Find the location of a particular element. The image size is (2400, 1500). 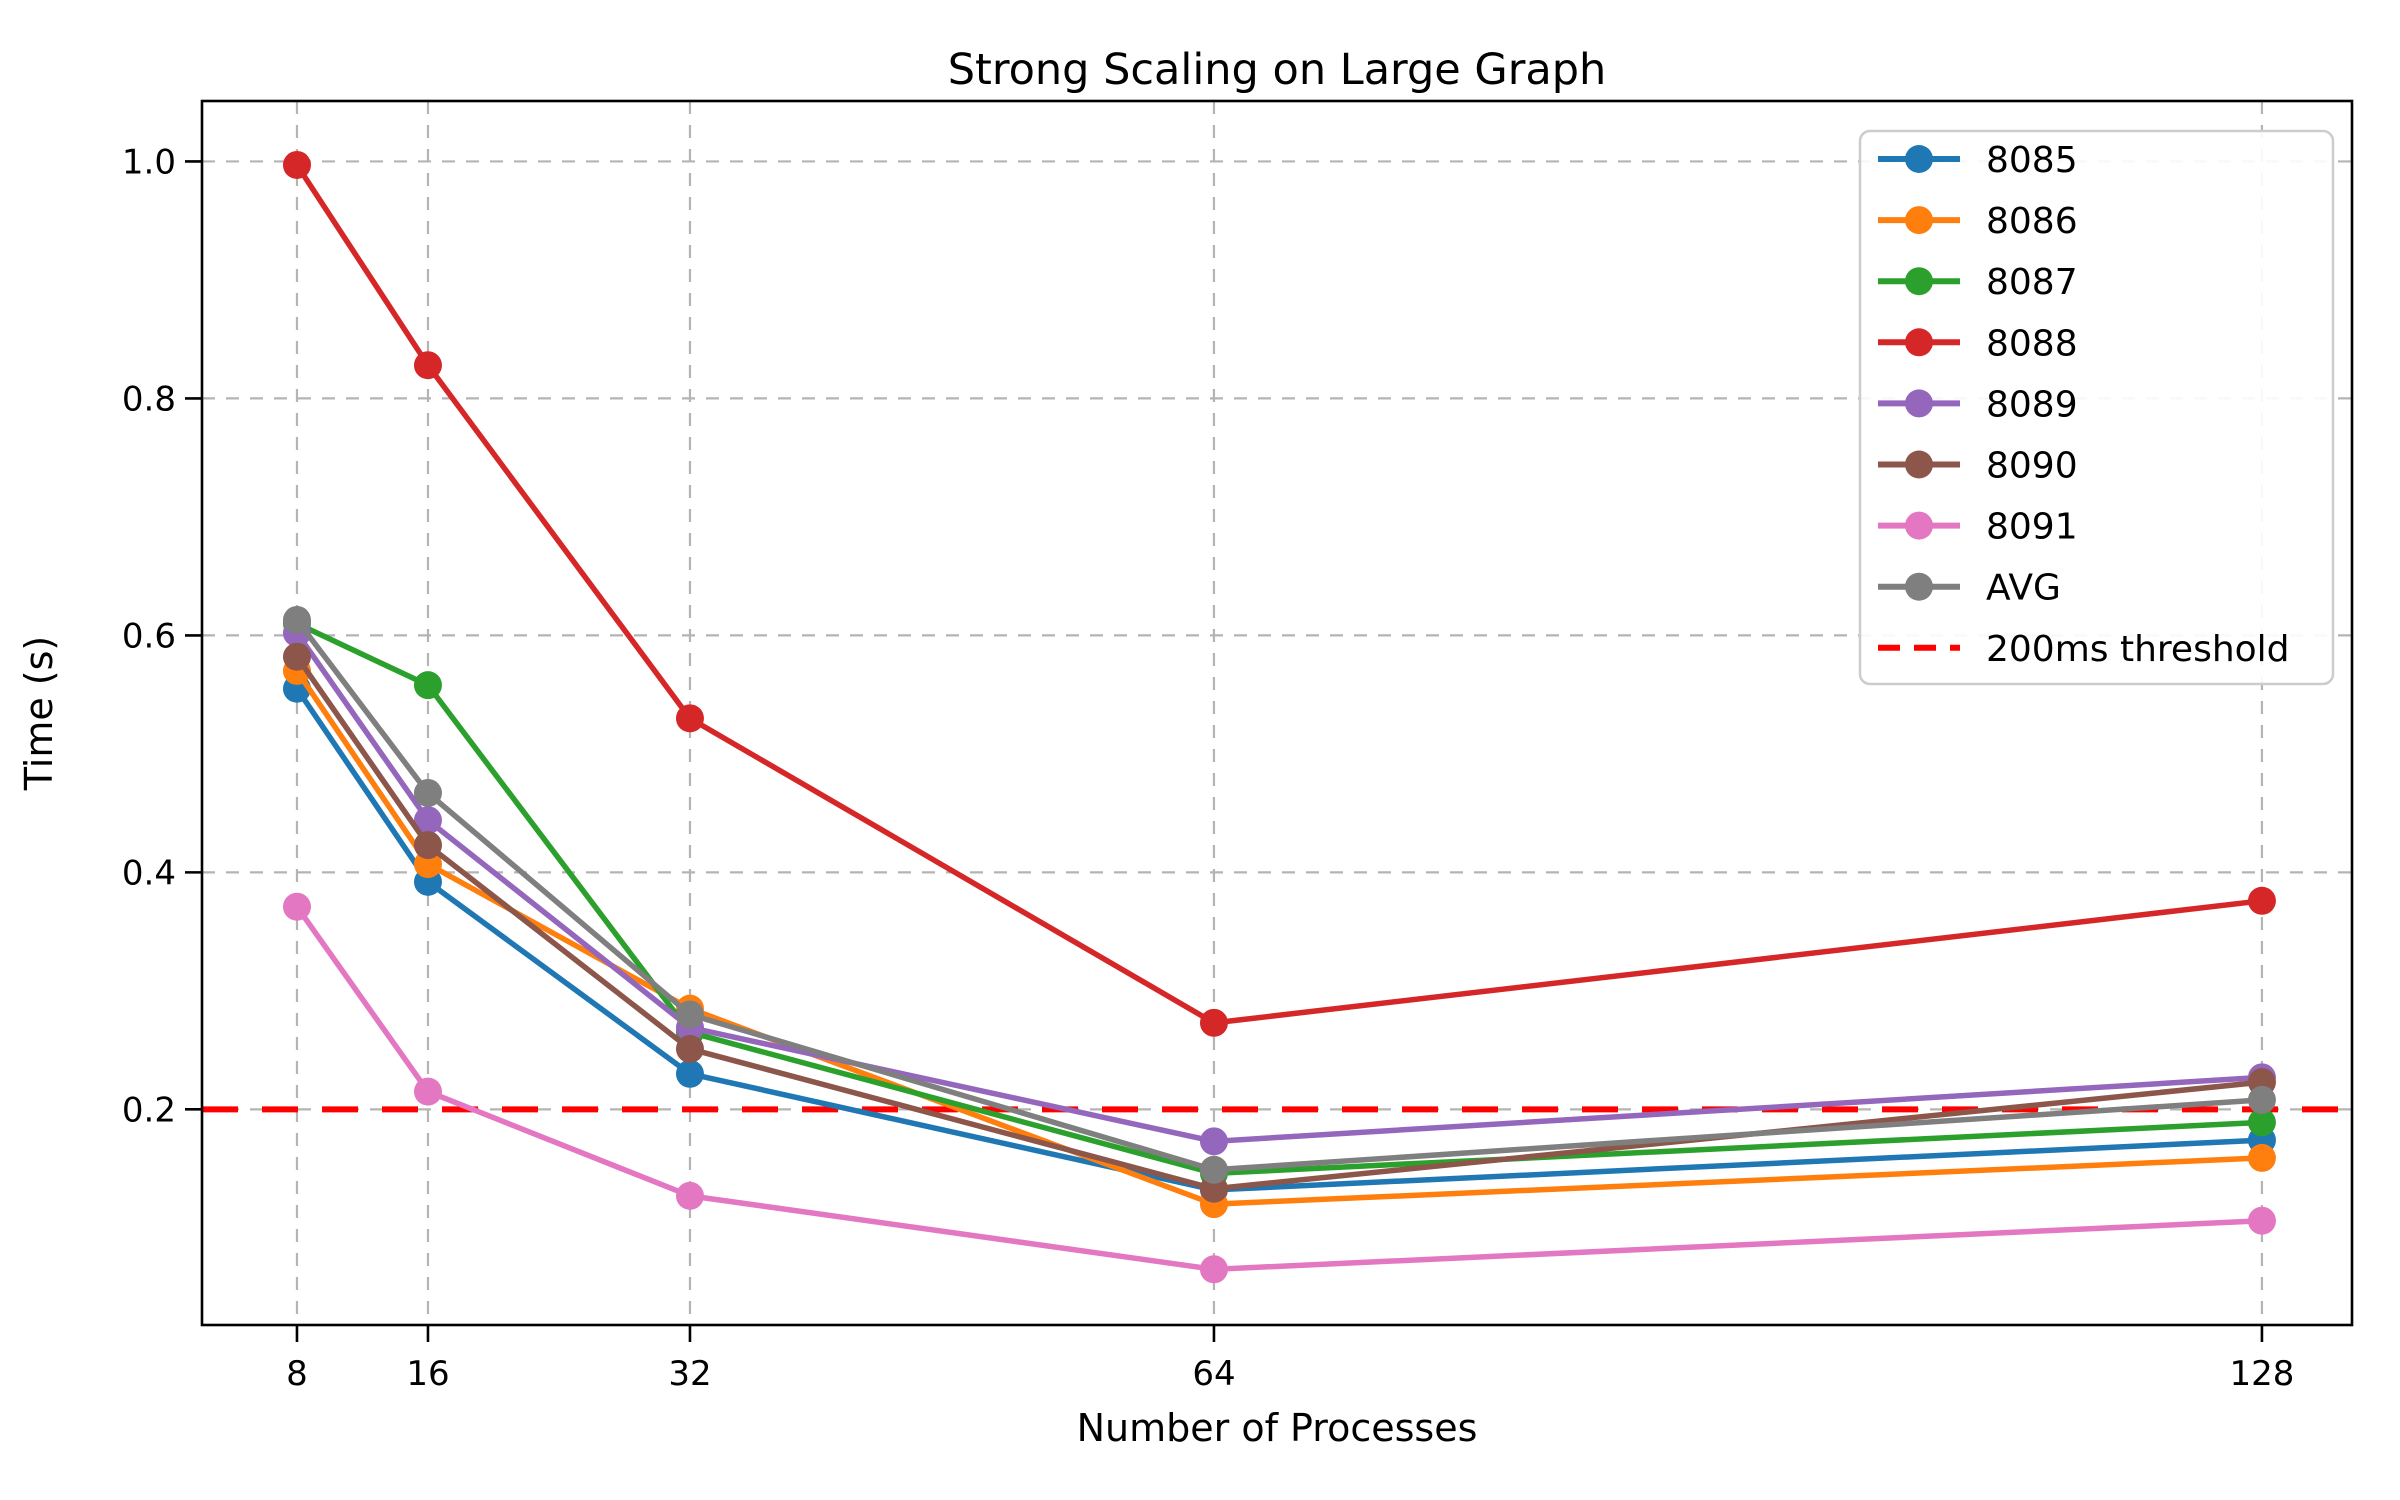

legend-item-8087: 8087 is located at coordinates (1978, 282).